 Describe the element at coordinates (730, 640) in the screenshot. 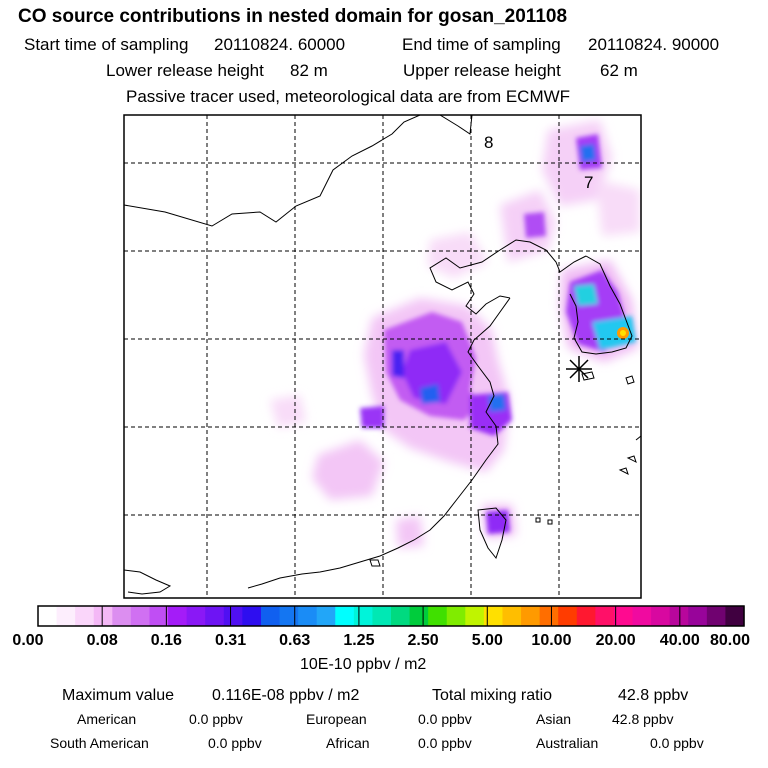

I see `color-scale-tick-label: 80.00` at that location.